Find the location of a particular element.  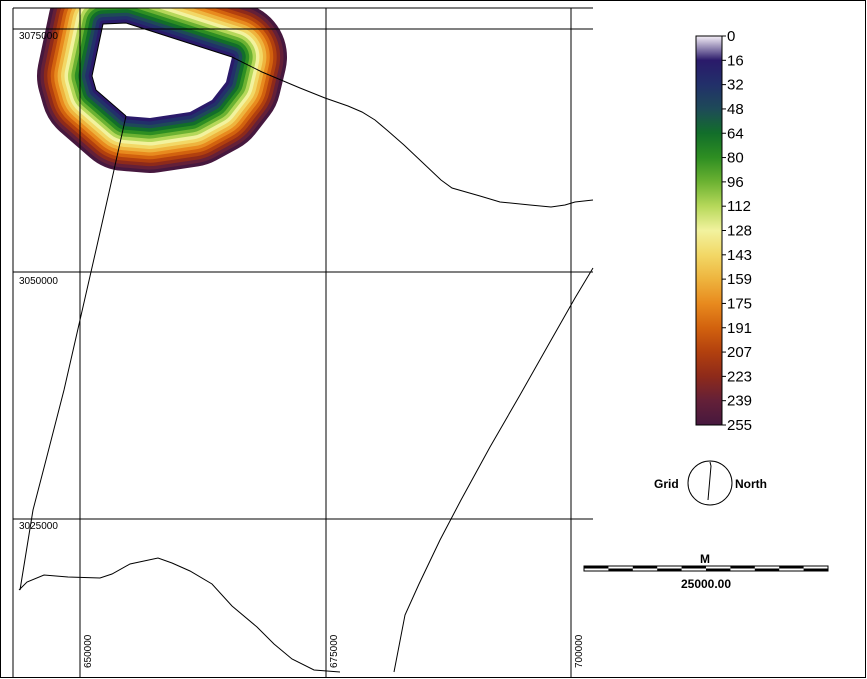

boundary-line-west is located at coordinates (73, 353).